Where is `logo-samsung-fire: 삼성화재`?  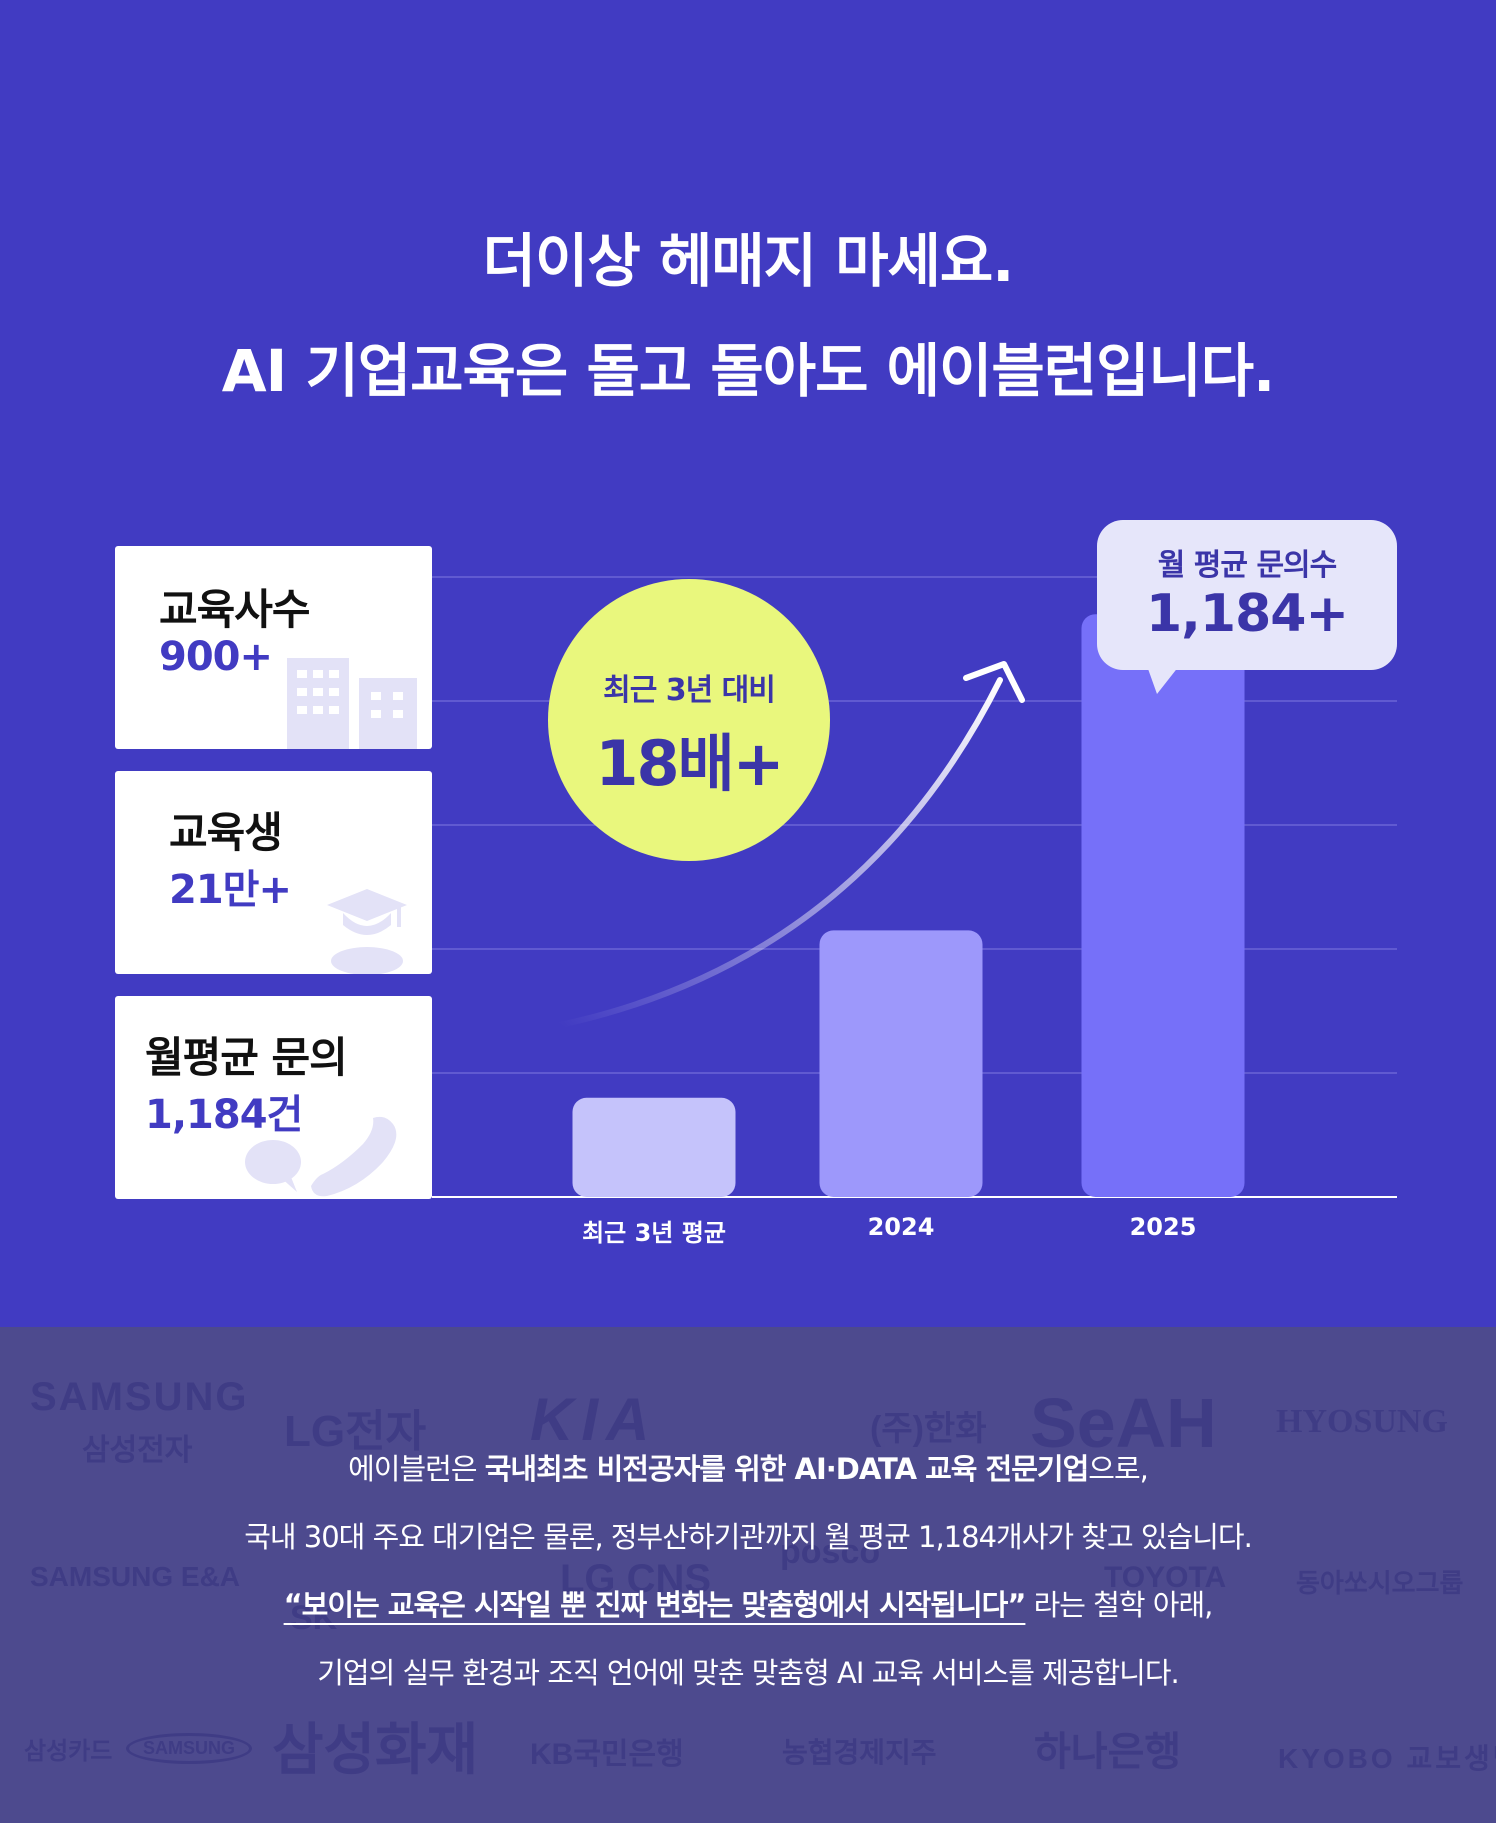
logo-samsung-fire: 삼성화재 is located at coordinates (375, 1749).